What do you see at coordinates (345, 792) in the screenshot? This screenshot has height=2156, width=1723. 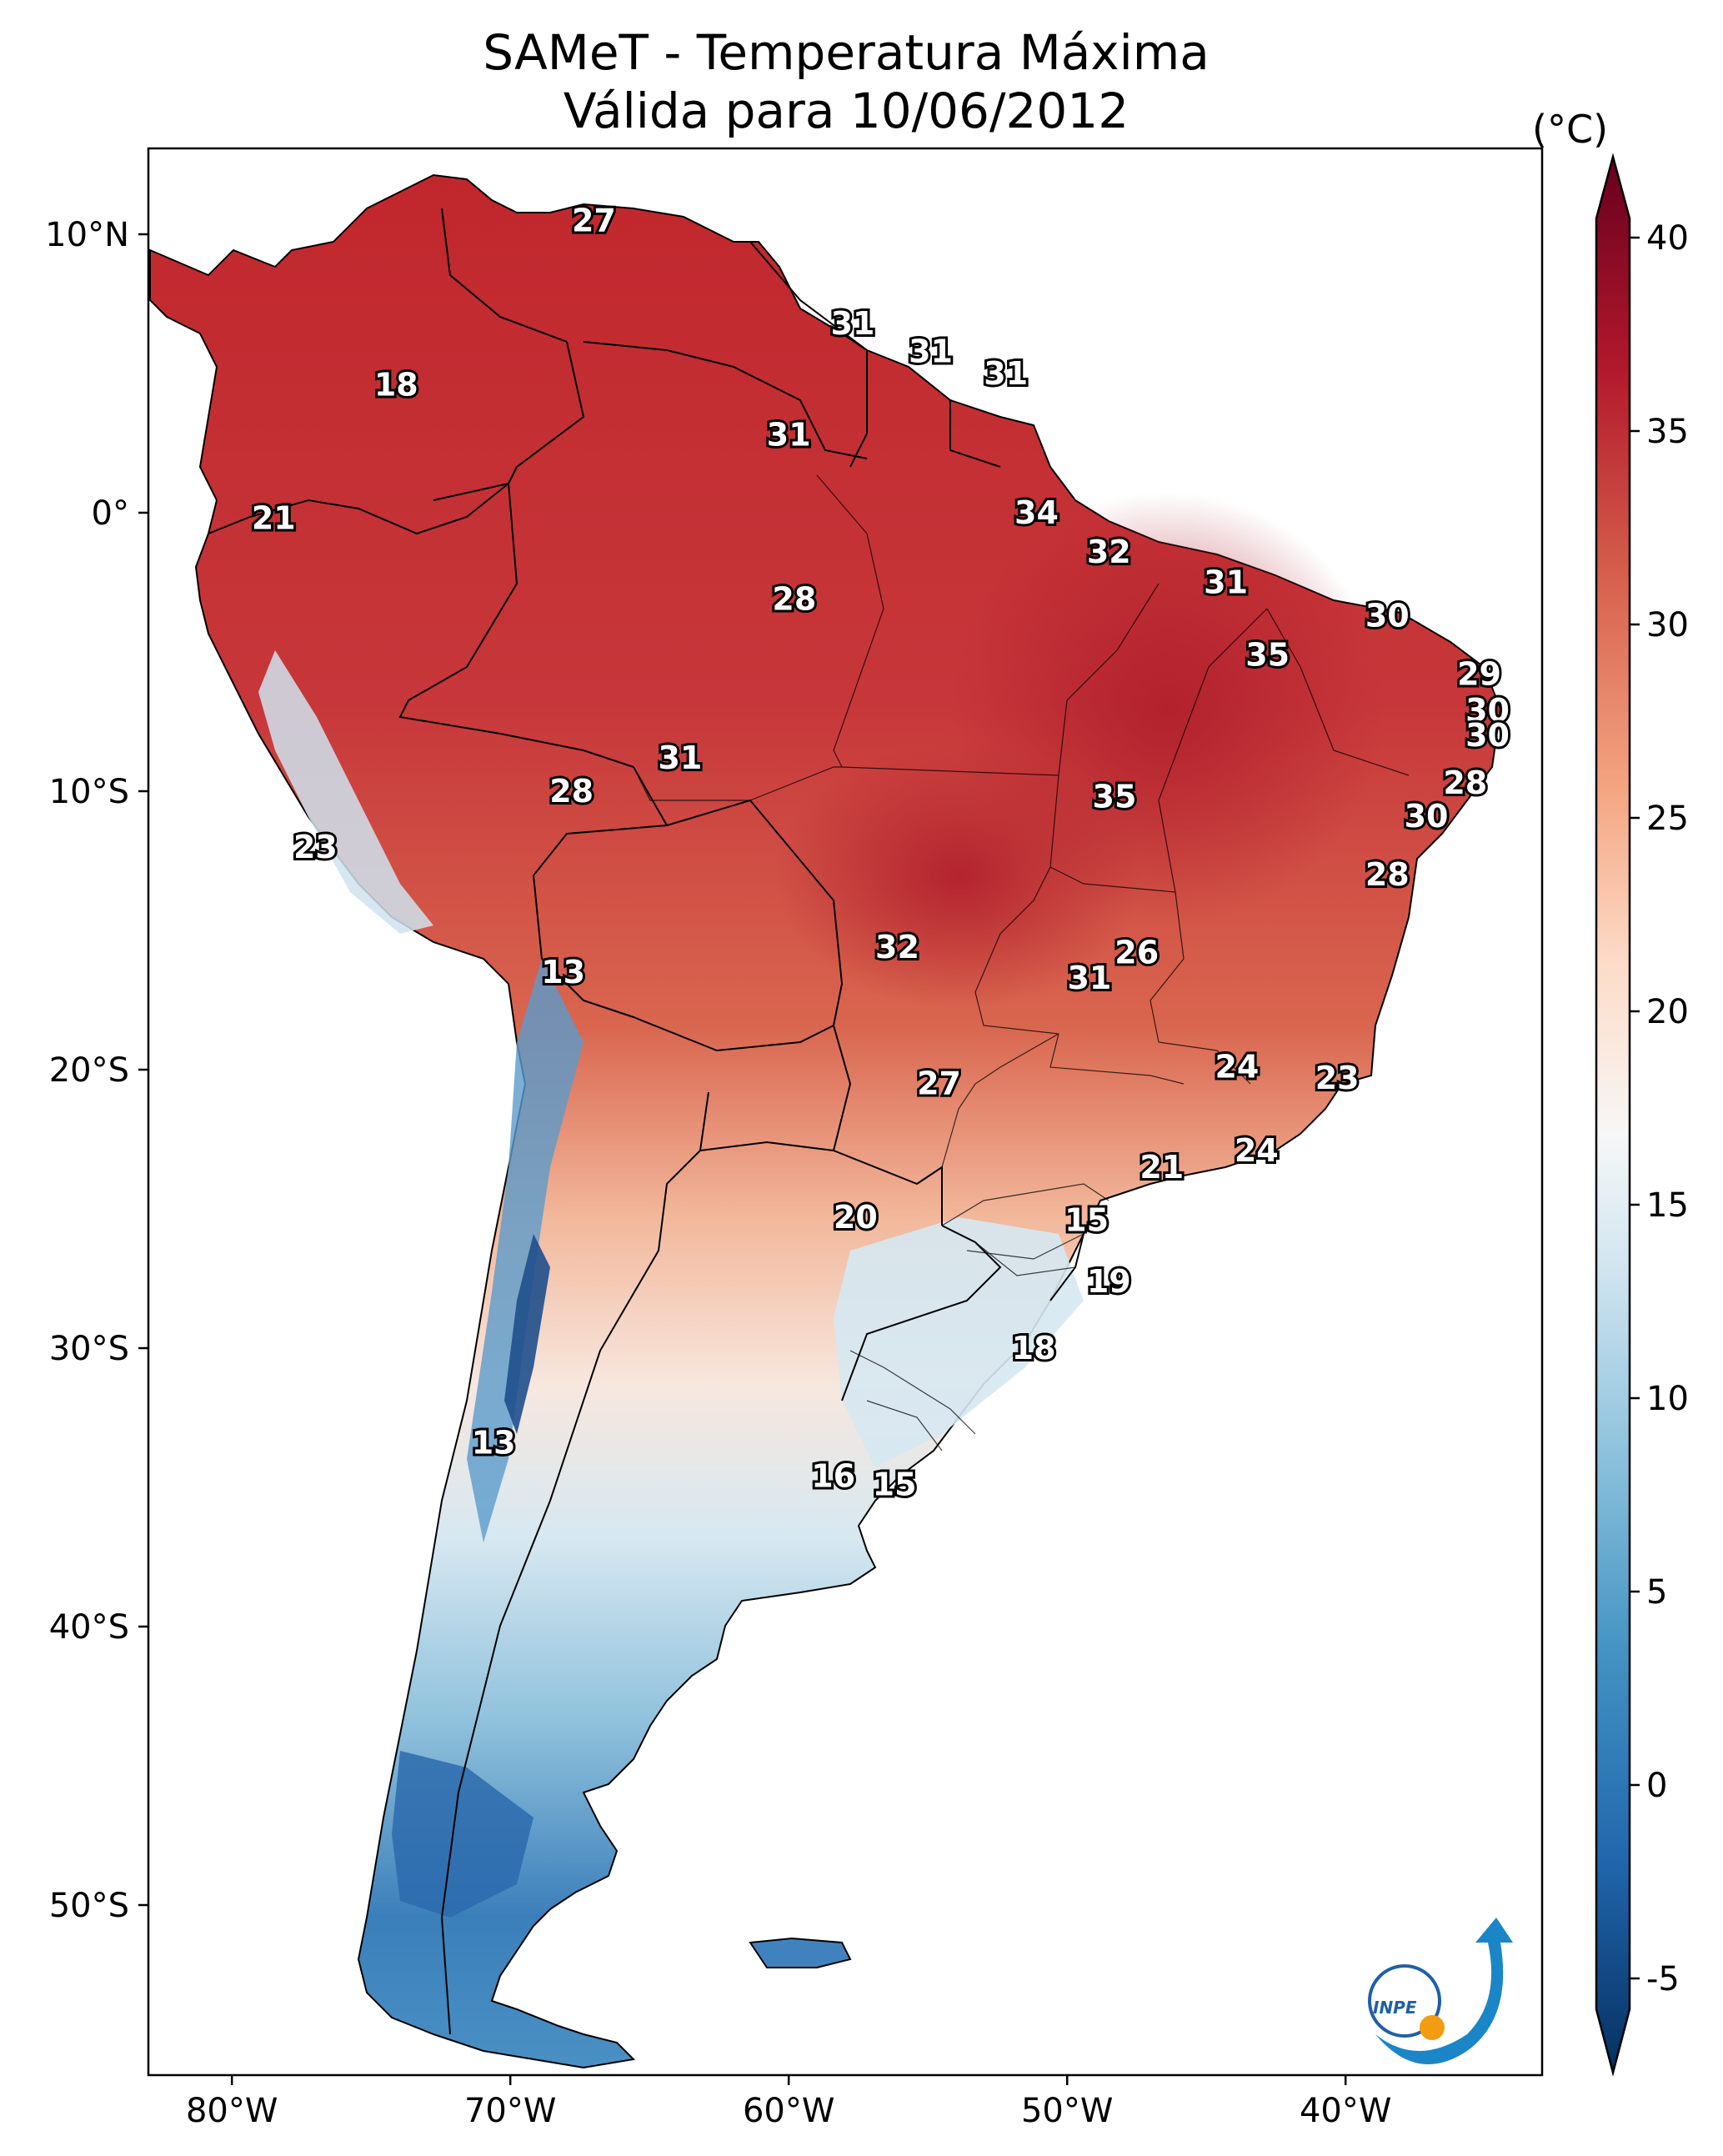 I see `peru-coast-cool` at bounding box center [345, 792].